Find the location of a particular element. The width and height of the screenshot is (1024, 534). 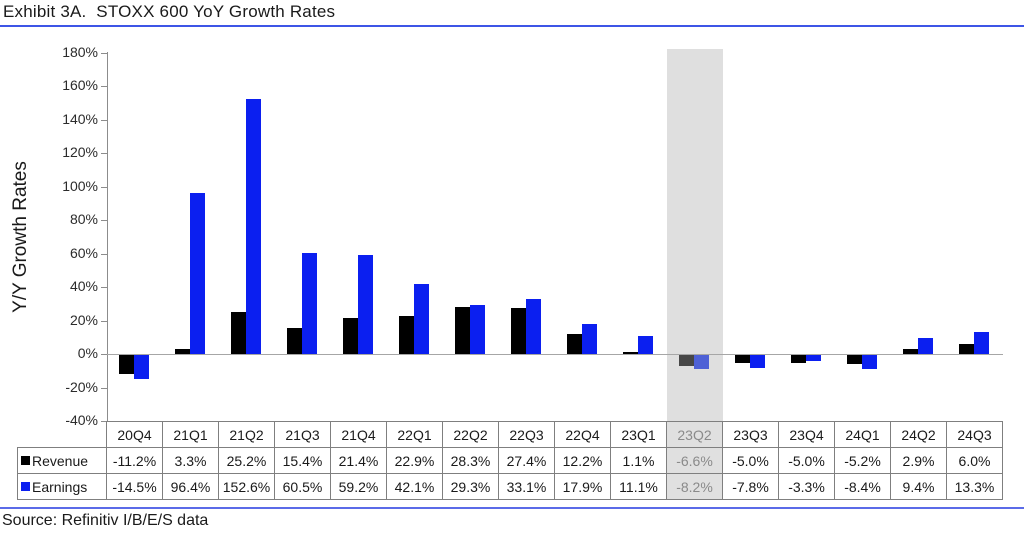

value-earnings-22q1: 42.1% is located at coordinates (414, 486).